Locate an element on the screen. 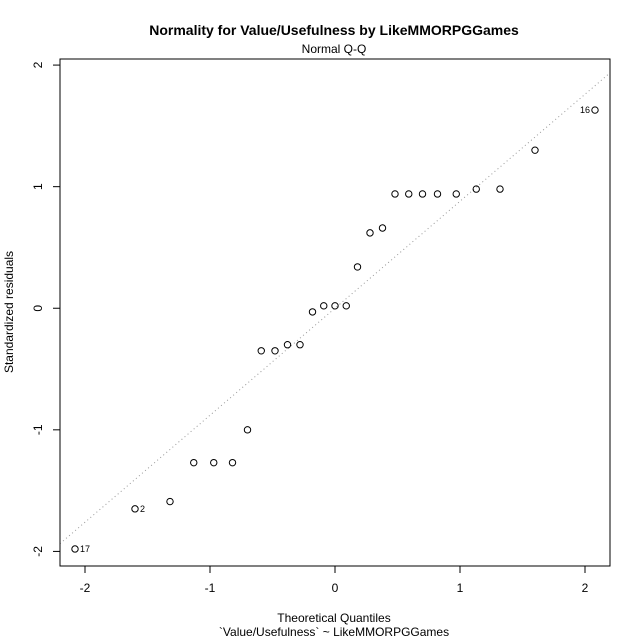 This screenshot has width=640, height=640. x-axis-label: Theoretical Quantiles is located at coordinates (333, 618).